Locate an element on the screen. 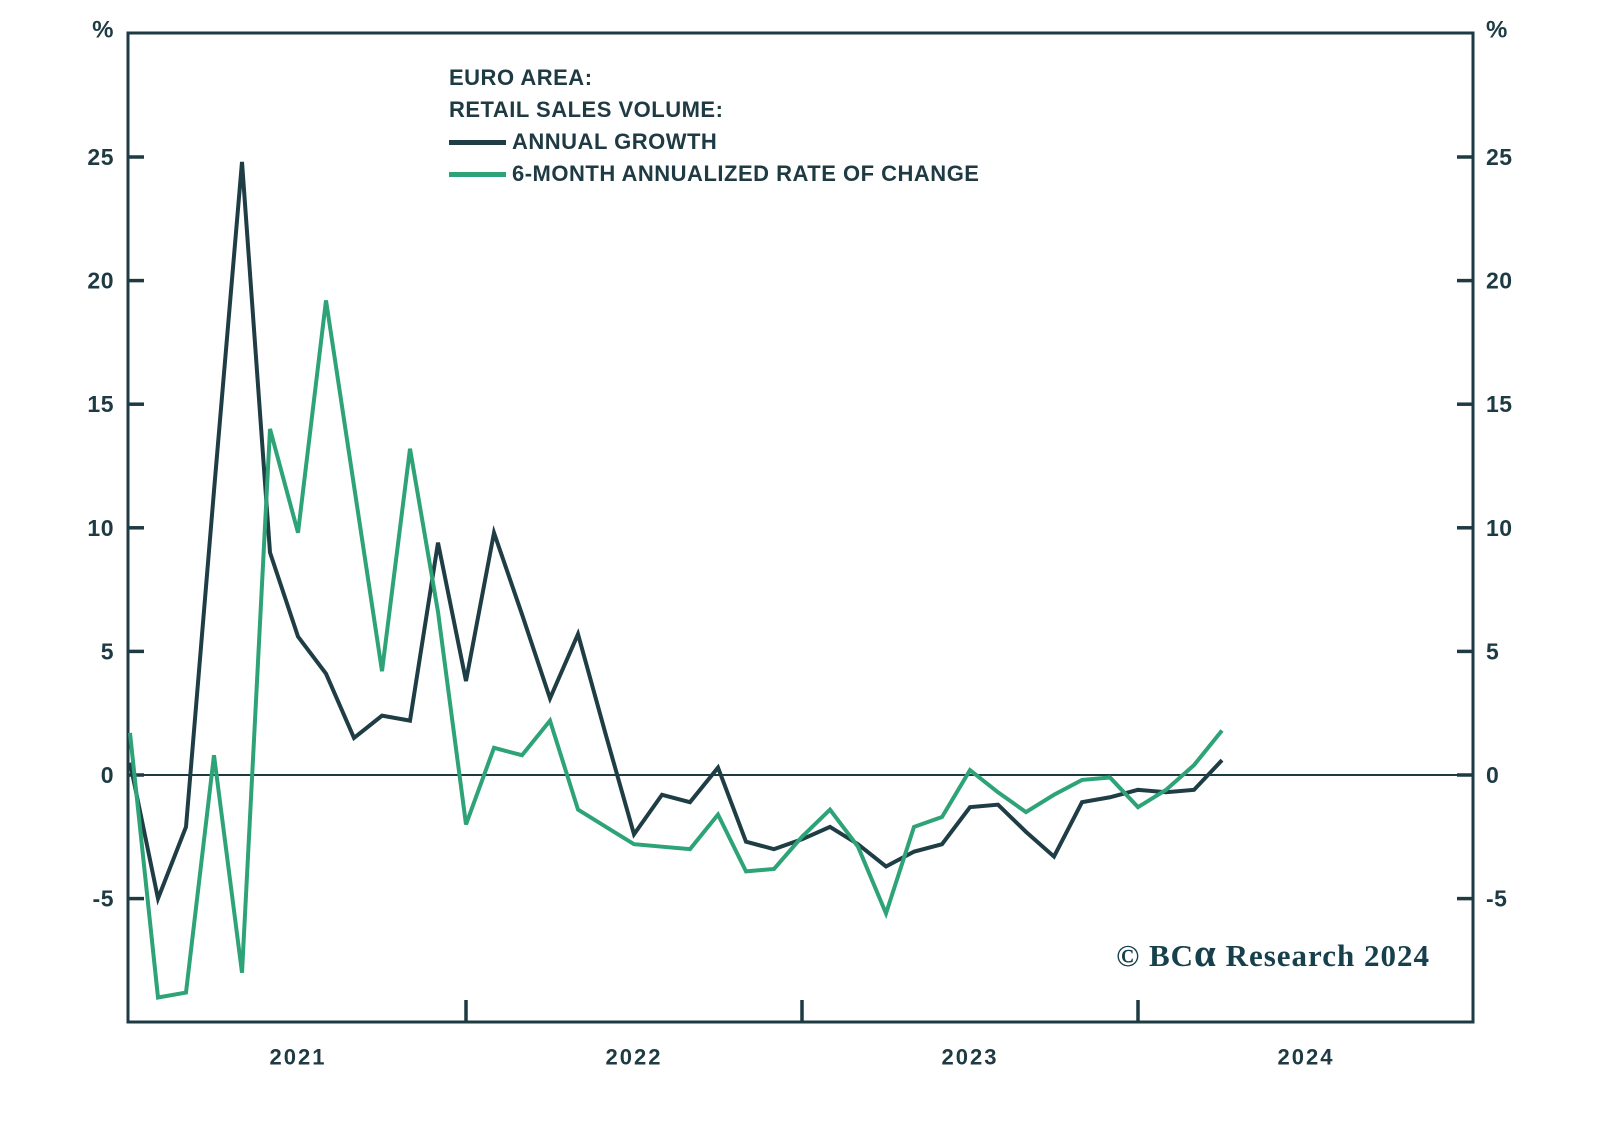 Image resolution: width=1600 pixels, height=1128 pixels. legend-row-annual-growth: ANNUAL GROWTH is located at coordinates (714, 142).